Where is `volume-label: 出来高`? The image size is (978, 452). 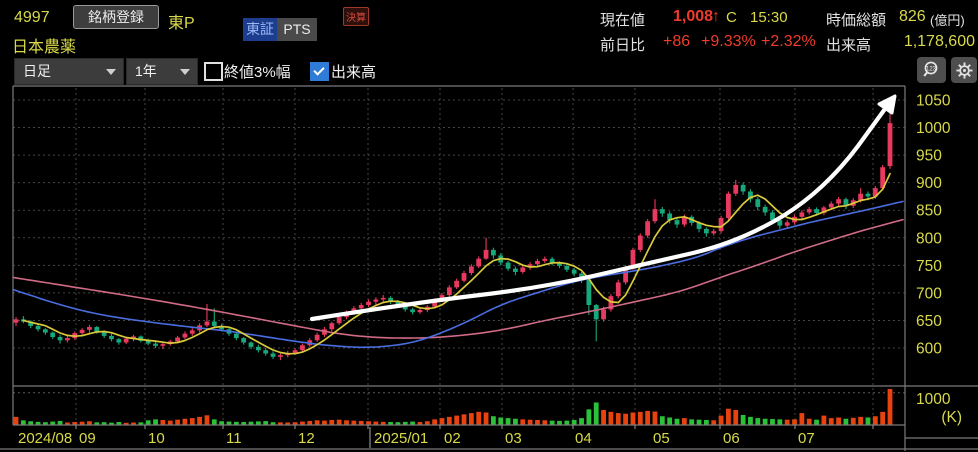
volume-label: 出来高 is located at coordinates (849, 45).